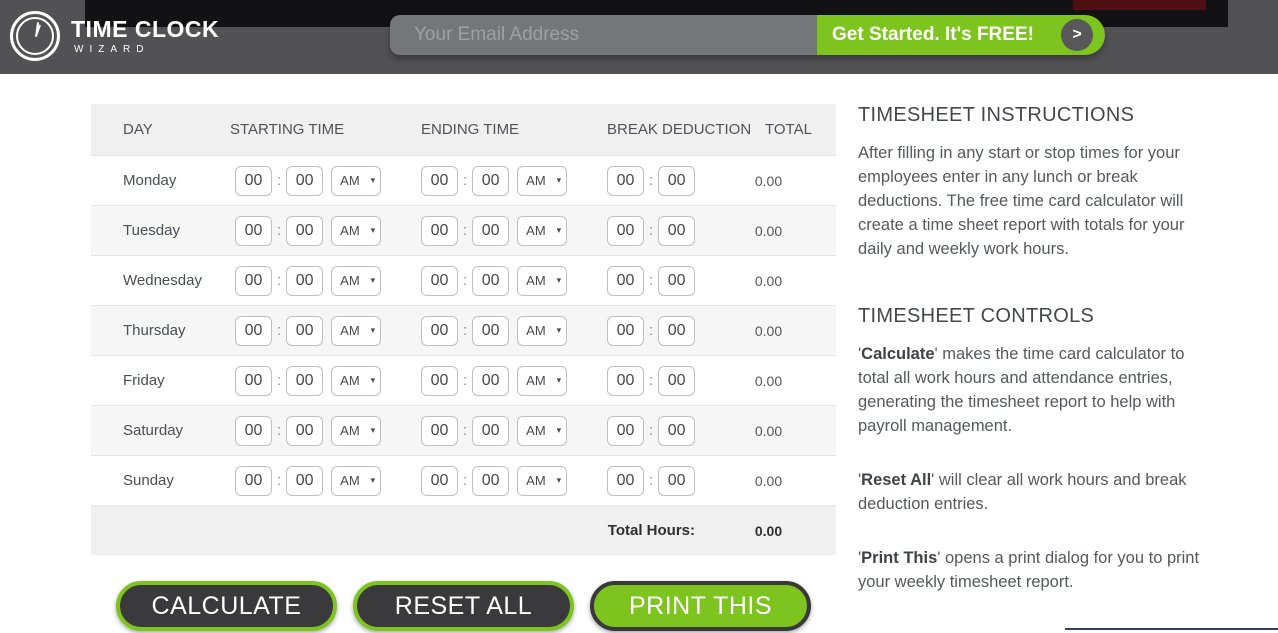 This screenshot has width=1278, height=633. I want to click on logo-text: TIME CLOCK WIZARD, so click(145, 36).